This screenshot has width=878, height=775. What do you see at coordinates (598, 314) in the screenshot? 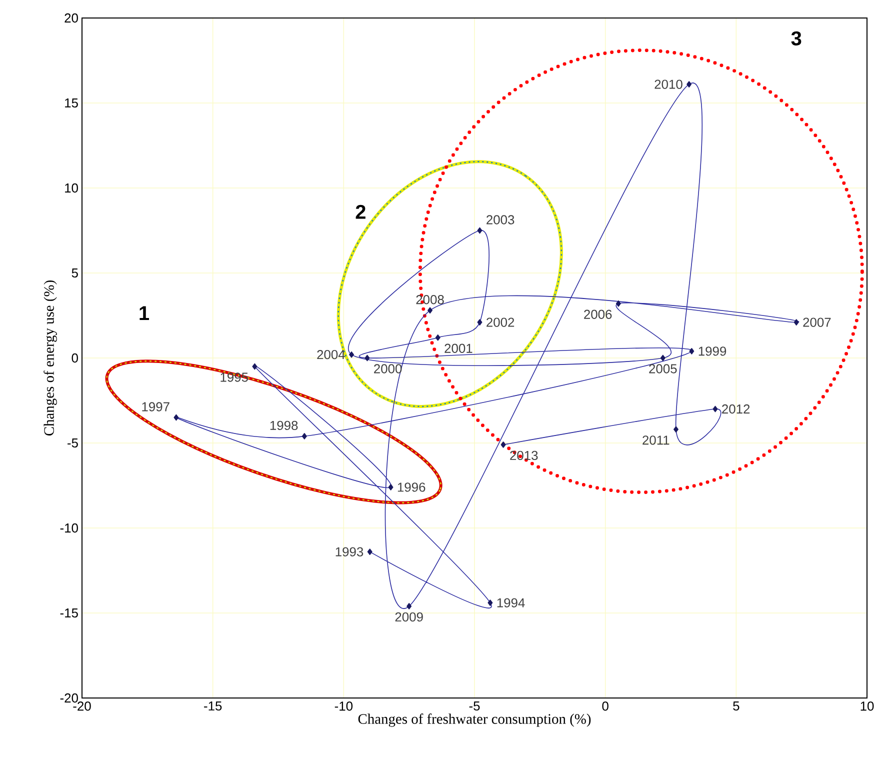
I see `annotation: 2006` at bounding box center [598, 314].